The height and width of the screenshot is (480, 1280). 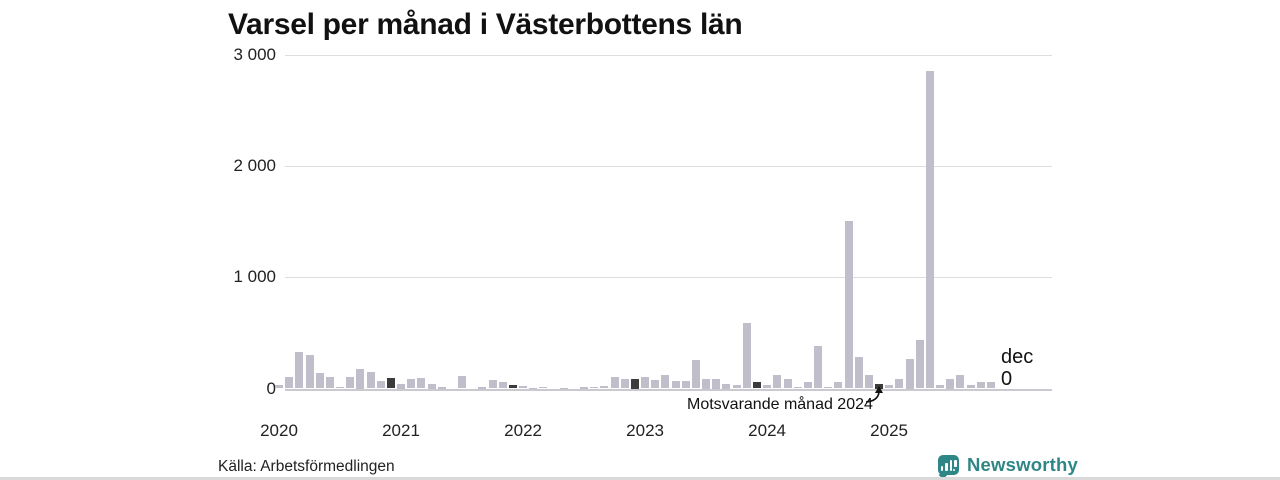 I want to click on x-axis-tick-label: 2024, so click(x=767, y=430).